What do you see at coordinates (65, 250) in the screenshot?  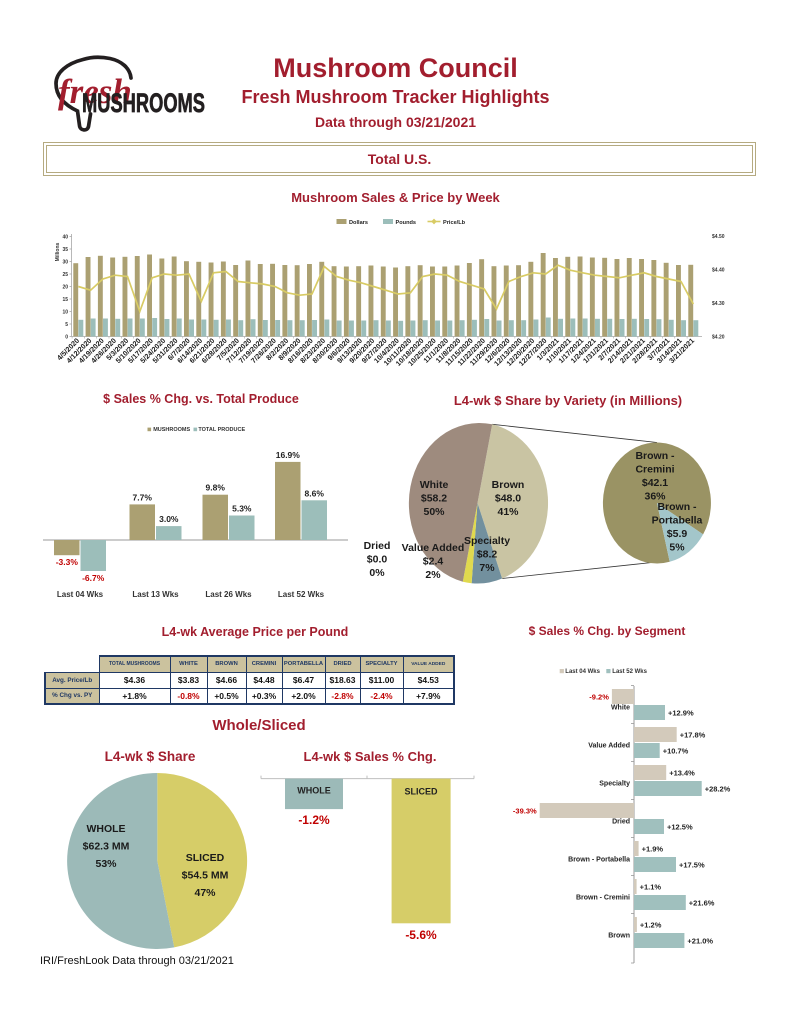 I see `svg-text: 35` at bounding box center [65, 250].